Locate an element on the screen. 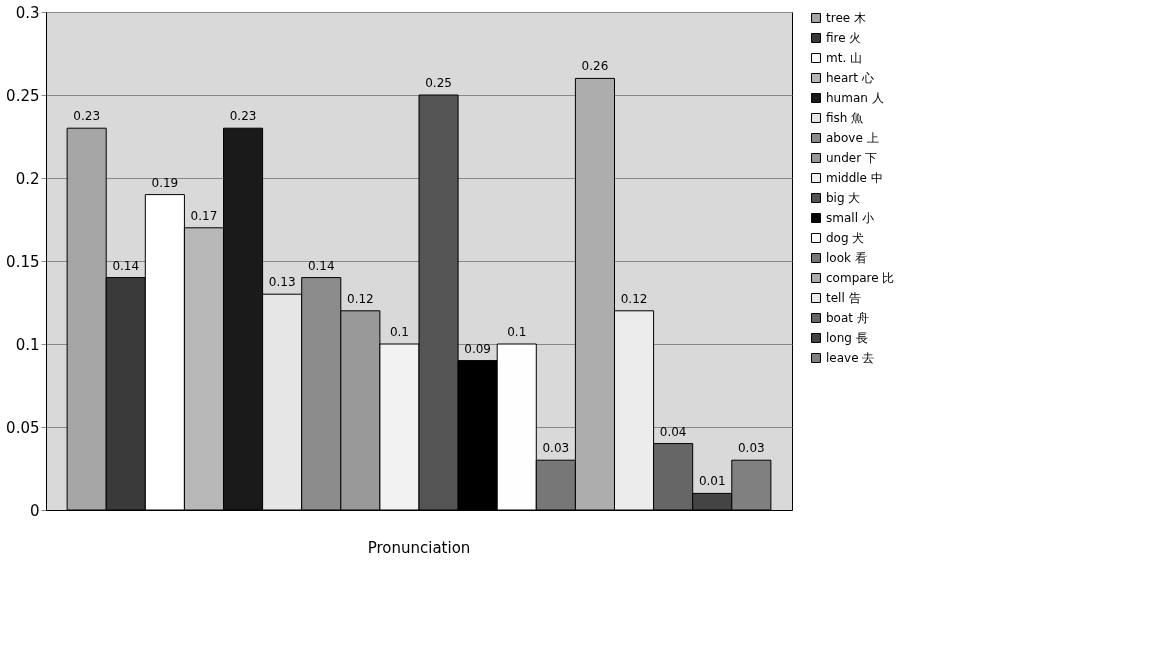 The width and height of the screenshot is (1165, 654). legend-label: human 人 is located at coordinates (855, 98).